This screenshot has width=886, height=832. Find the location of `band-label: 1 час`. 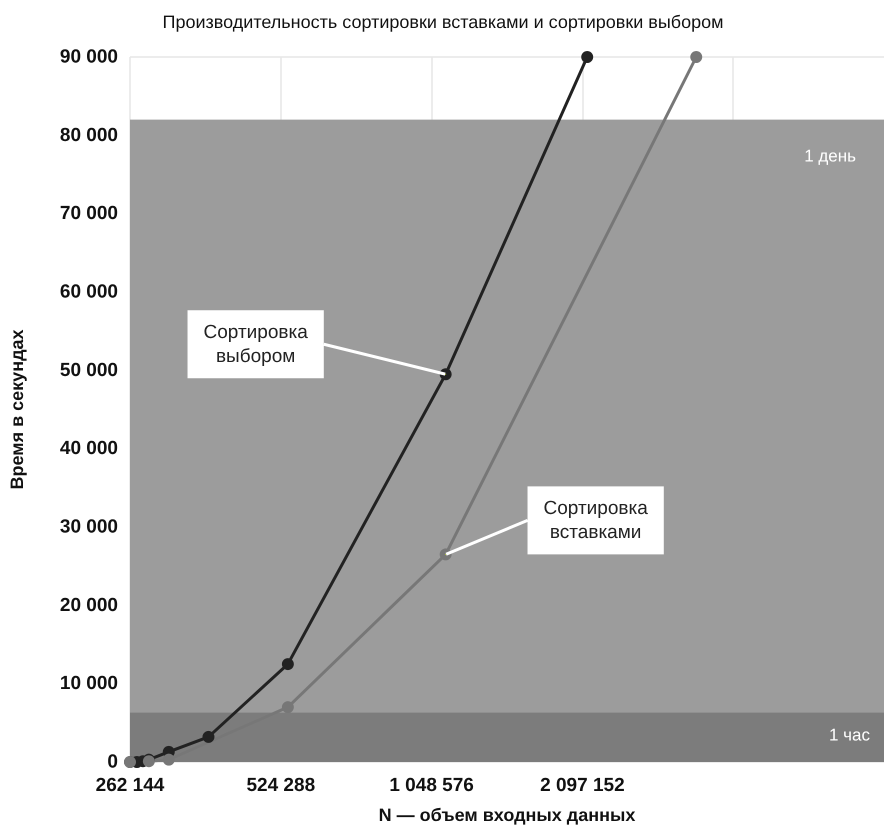

band-label: 1 час is located at coordinates (849, 735).